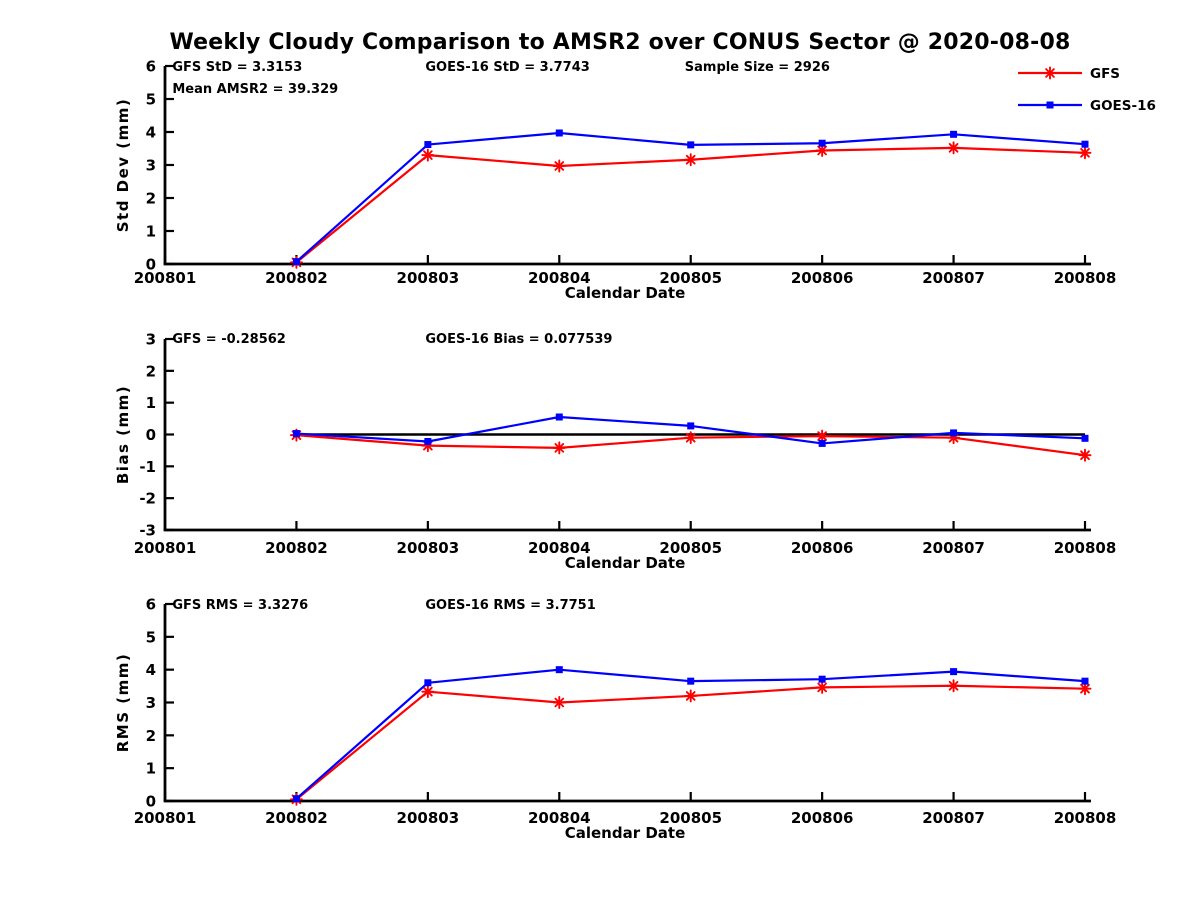  I want to click on annotation-text: GFS StD = 3.3153, so click(237, 67).